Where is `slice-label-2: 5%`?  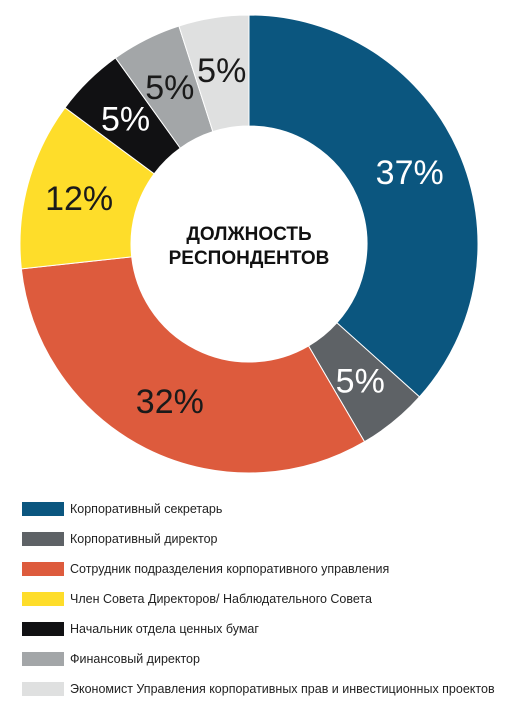
slice-label-2: 5% is located at coordinates (360, 381).